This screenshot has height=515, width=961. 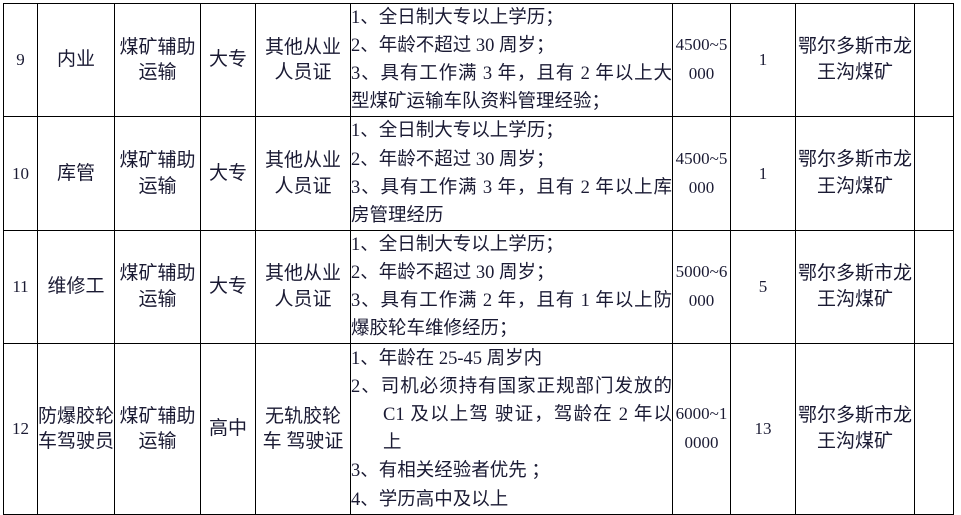 What do you see at coordinates (701, 429) in the screenshot?
I see `cell-salary: 6000~10000` at bounding box center [701, 429].